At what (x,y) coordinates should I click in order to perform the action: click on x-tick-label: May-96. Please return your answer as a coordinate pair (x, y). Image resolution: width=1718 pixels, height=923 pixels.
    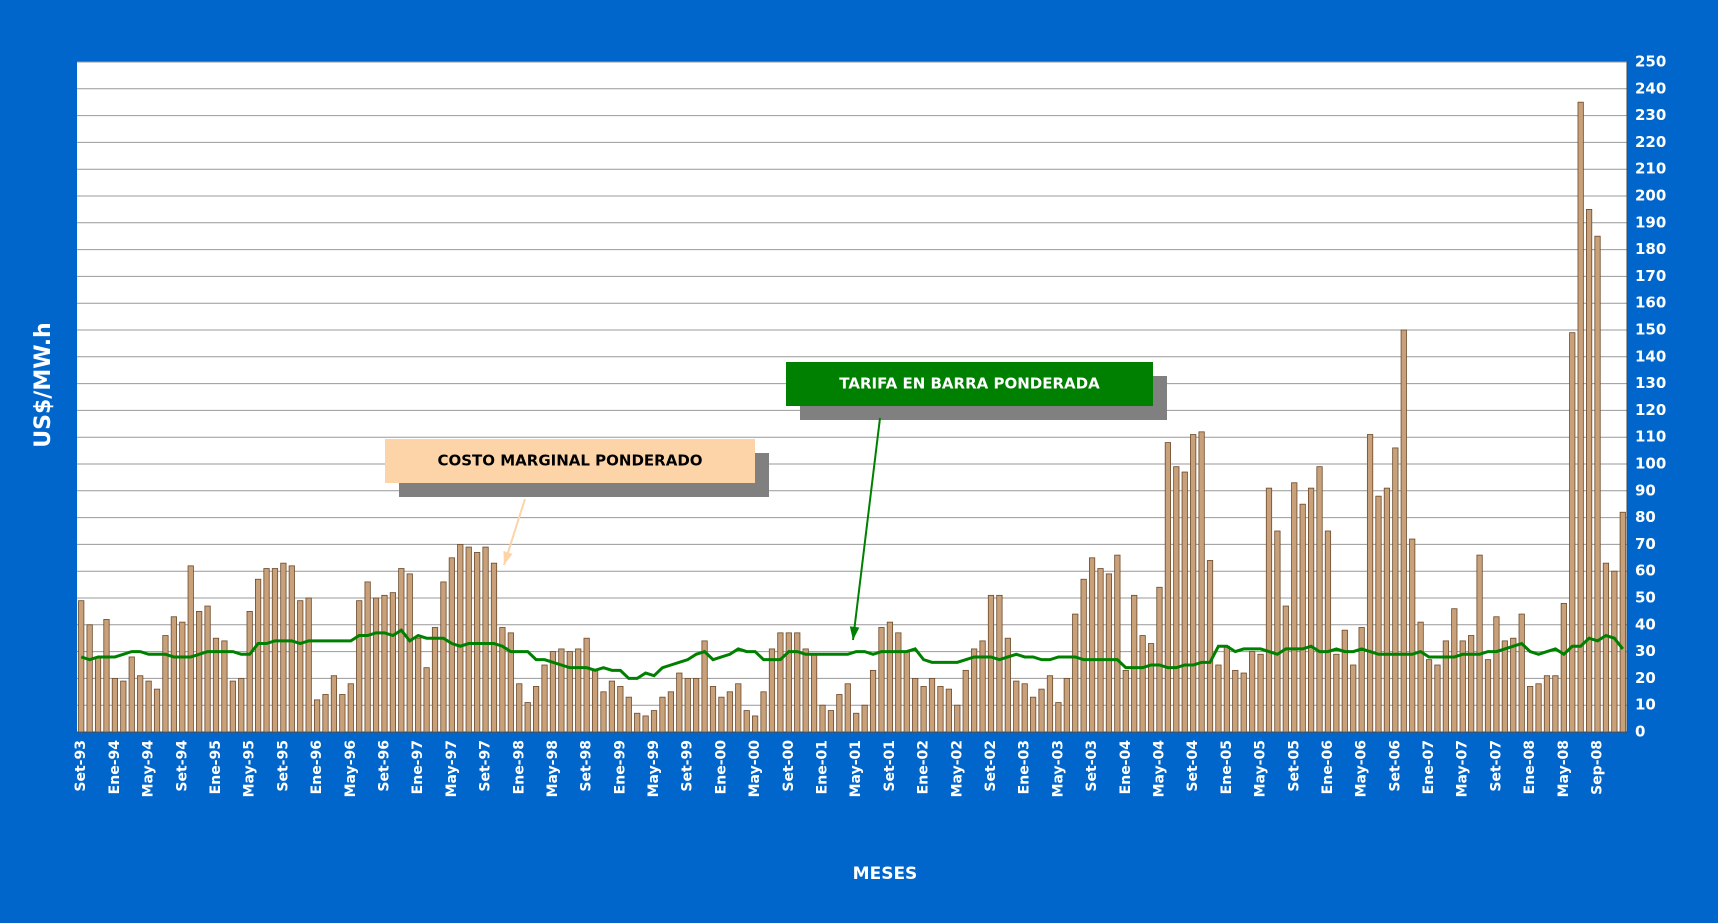
    Looking at the image, I should click on (351, 768).